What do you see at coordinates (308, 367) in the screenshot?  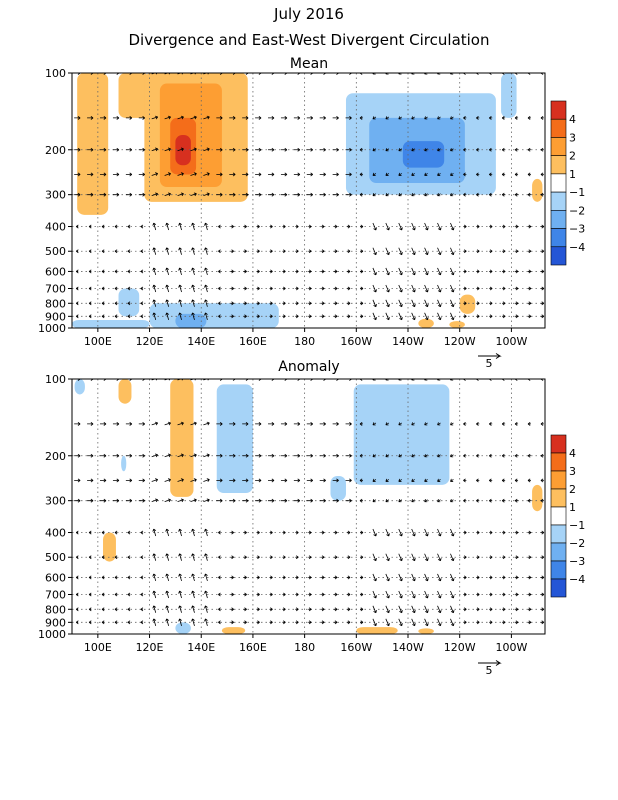 I see `anomaly-panel-title: Anomaly` at bounding box center [308, 367].